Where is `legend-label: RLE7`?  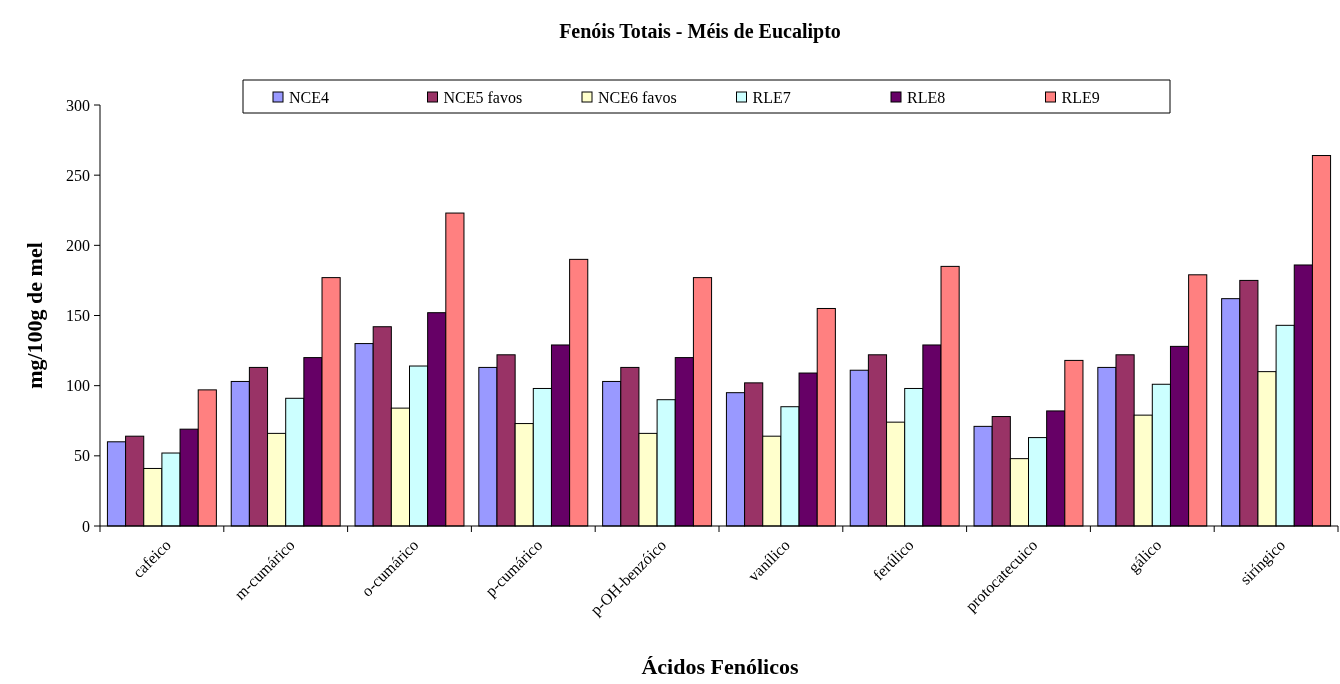 legend-label: RLE7 is located at coordinates (771, 97).